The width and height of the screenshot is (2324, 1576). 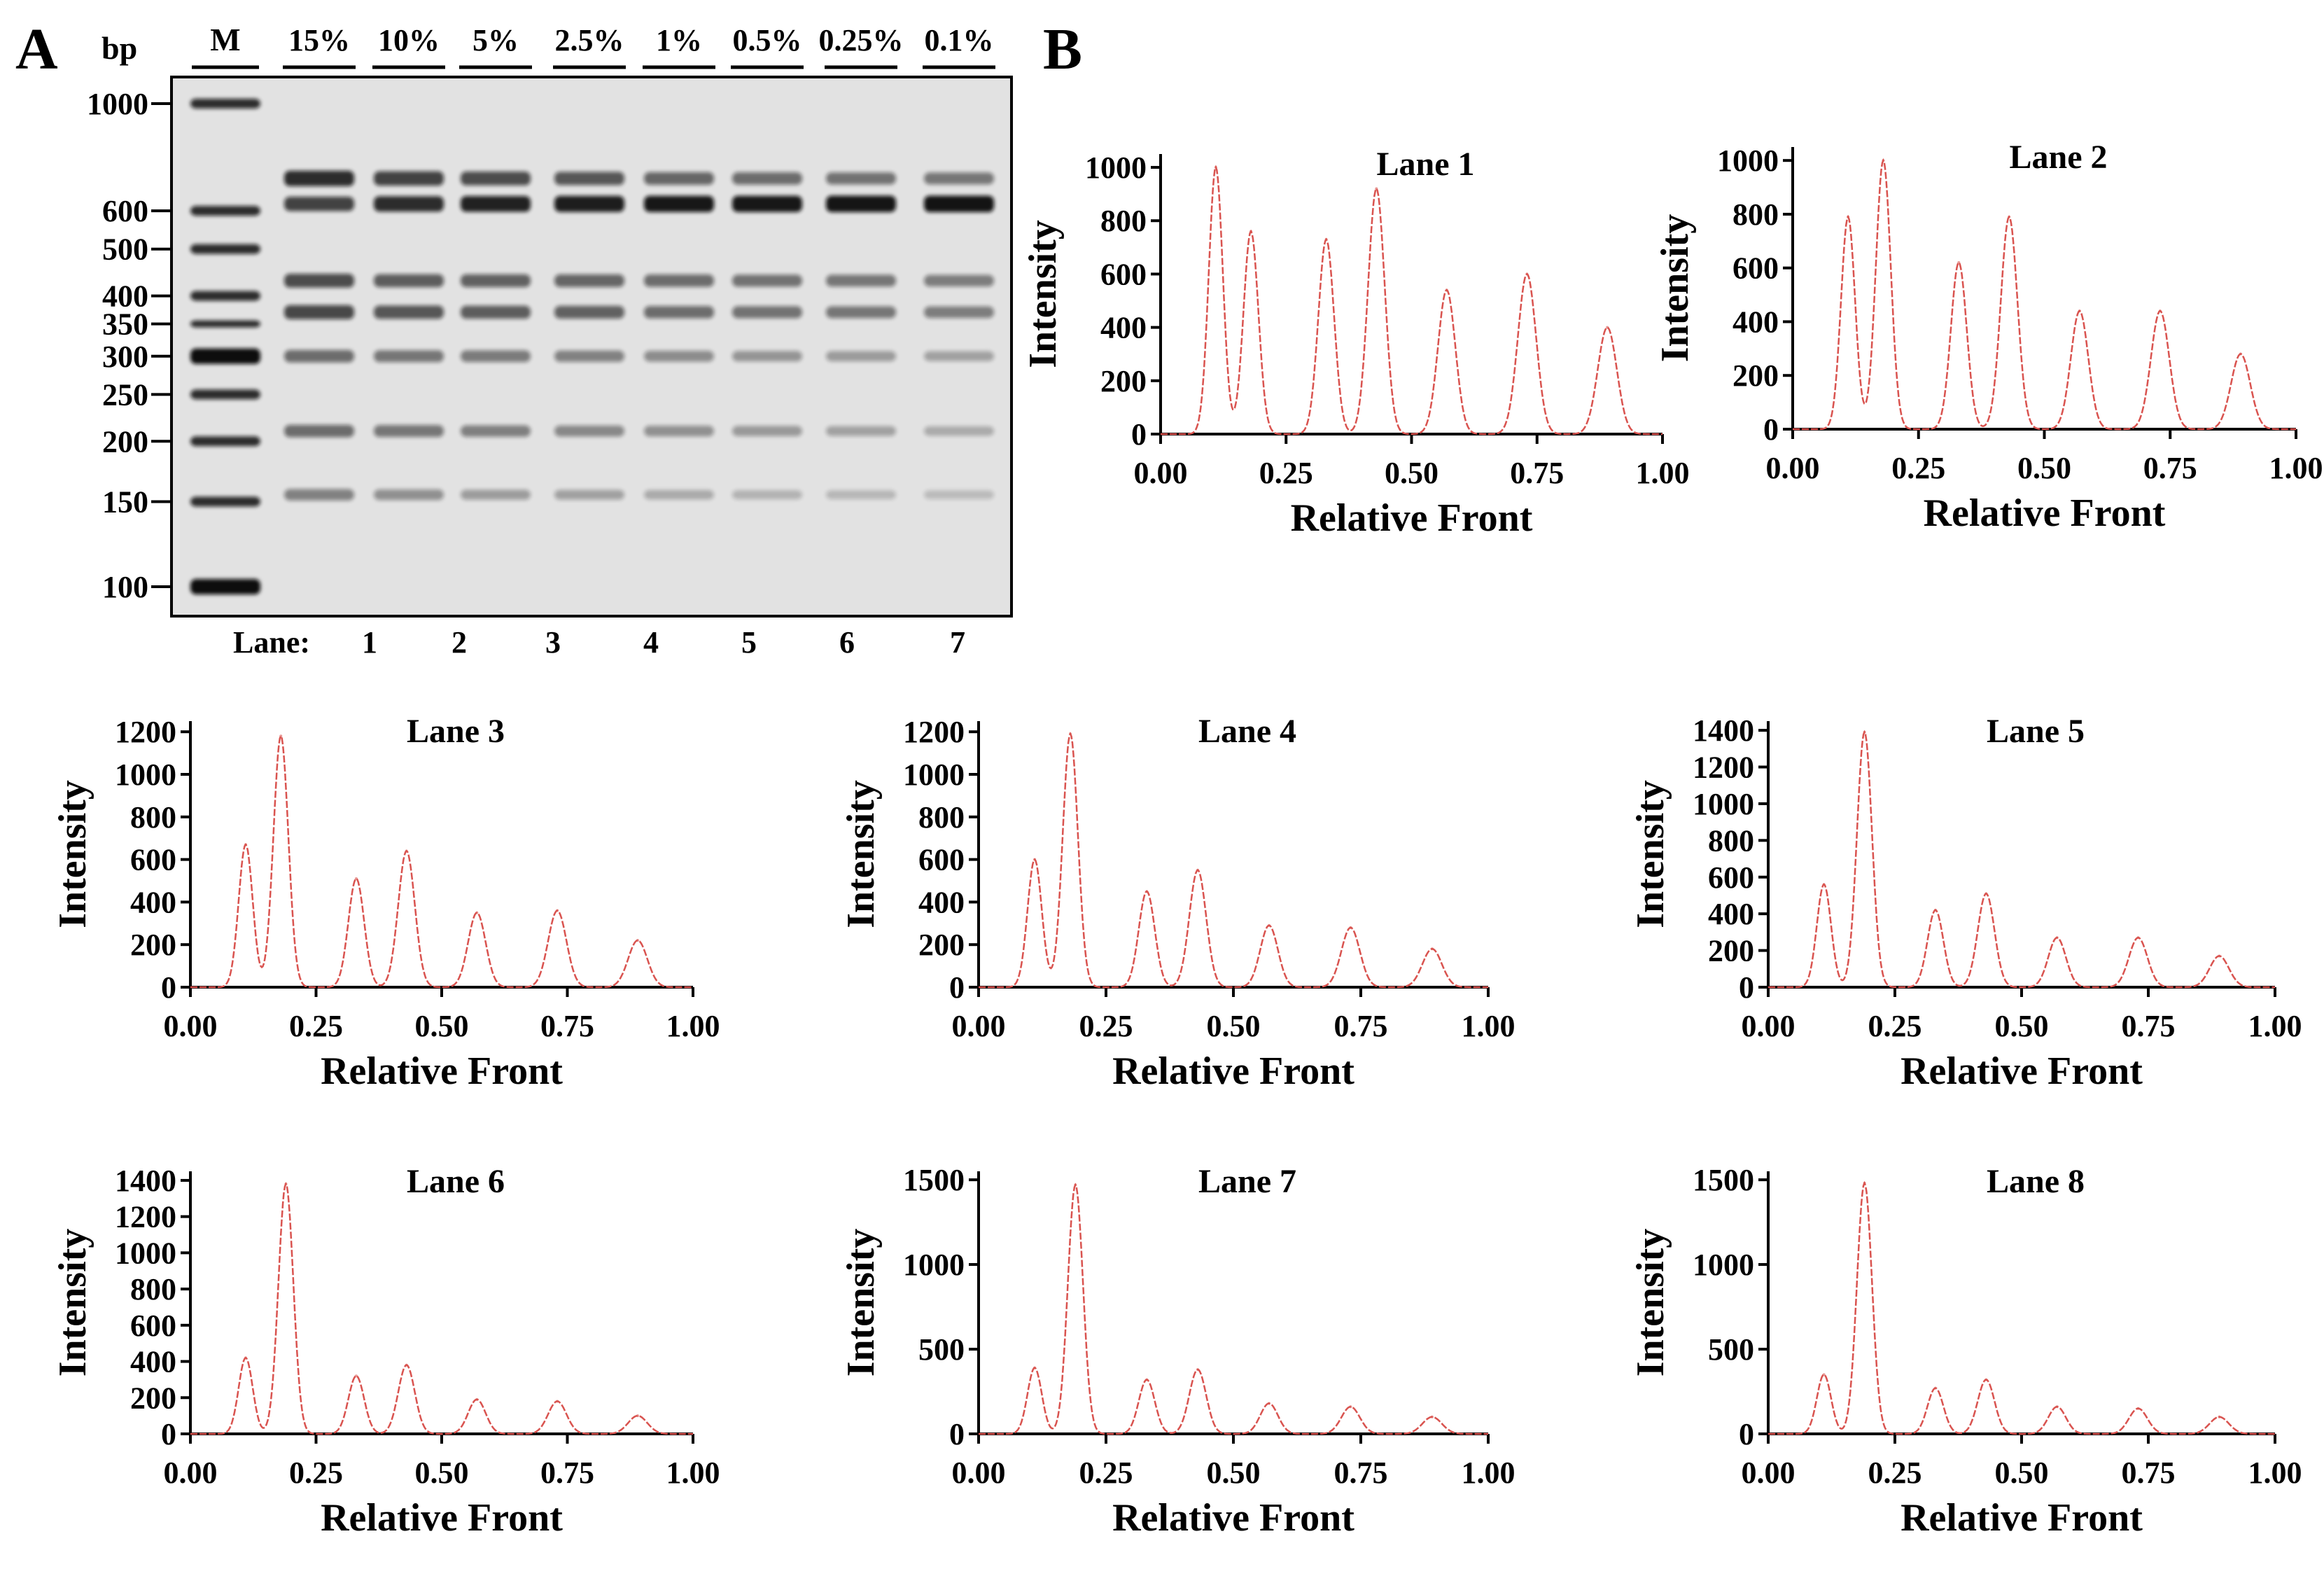 I want to click on y-tick-label: 500, so click(x=1731, y=1349).